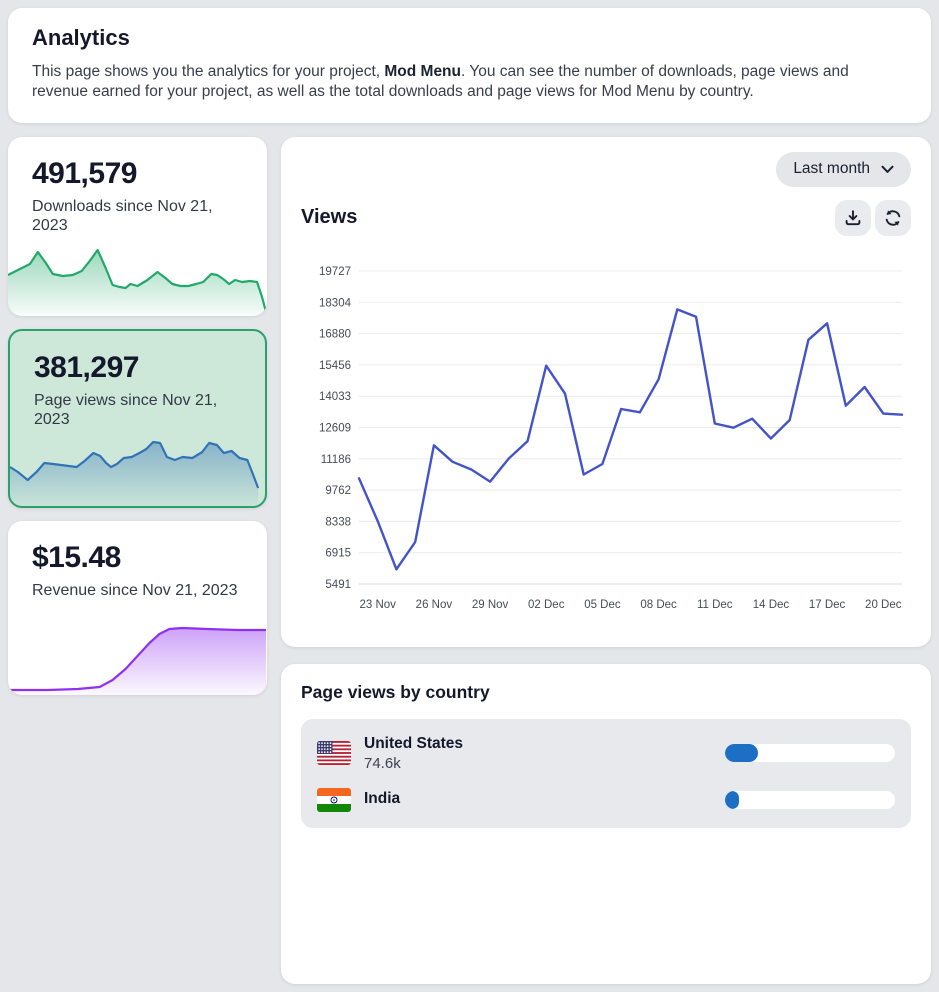  I want to click on range-selector-button: Last month, so click(843, 169).